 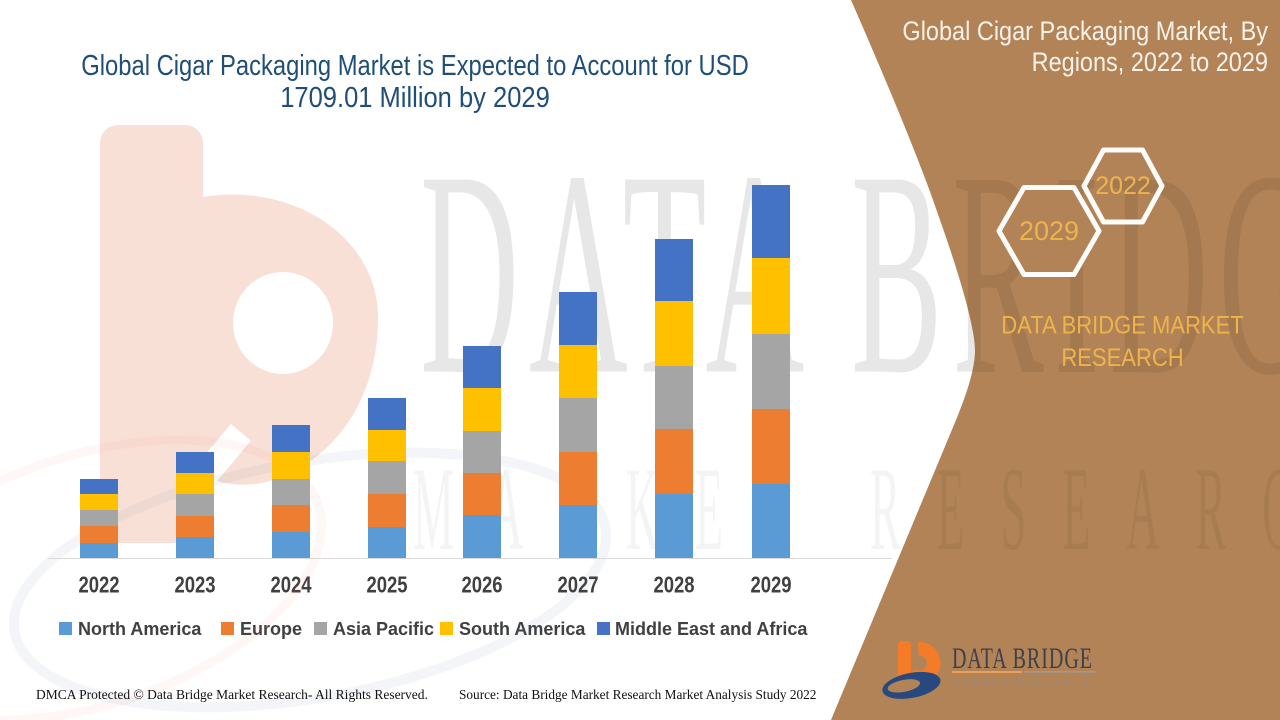 What do you see at coordinates (1123, 186) in the screenshot?
I see `svg-text: 2022` at bounding box center [1123, 186].